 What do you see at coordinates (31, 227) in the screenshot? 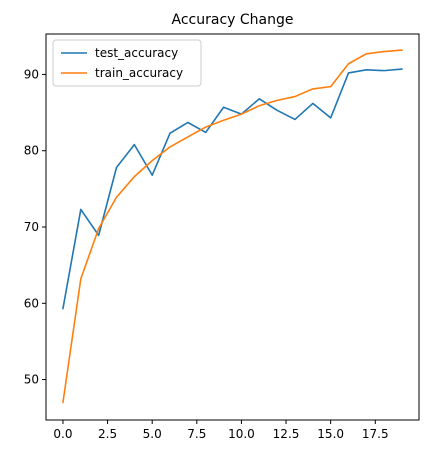
I see `y-tick-label: 70` at bounding box center [31, 227].